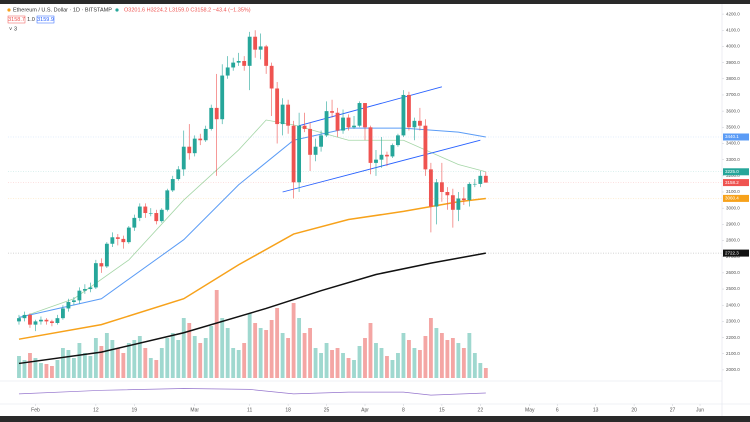 Image resolution: width=750 pixels, height=422 pixels. I want to click on price-tag-label: 3440.1, so click(732, 136).